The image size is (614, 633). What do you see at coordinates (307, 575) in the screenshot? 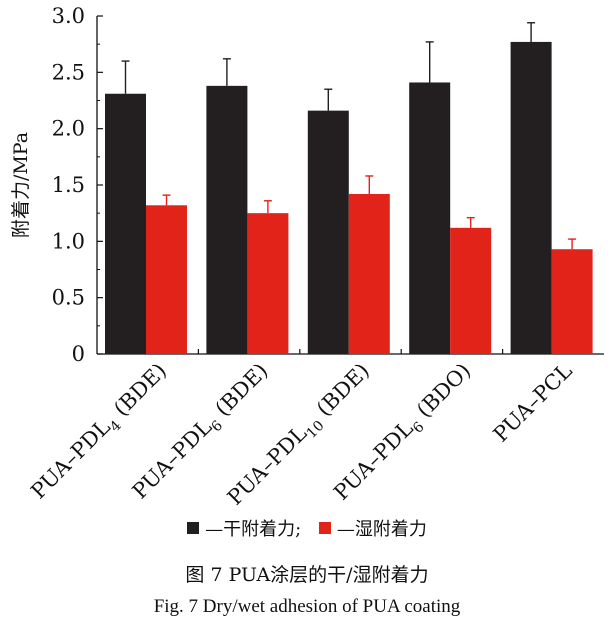
I see `figure-caption-chinese: 图 7 PUA涂层的干/湿附着力` at bounding box center [307, 575].